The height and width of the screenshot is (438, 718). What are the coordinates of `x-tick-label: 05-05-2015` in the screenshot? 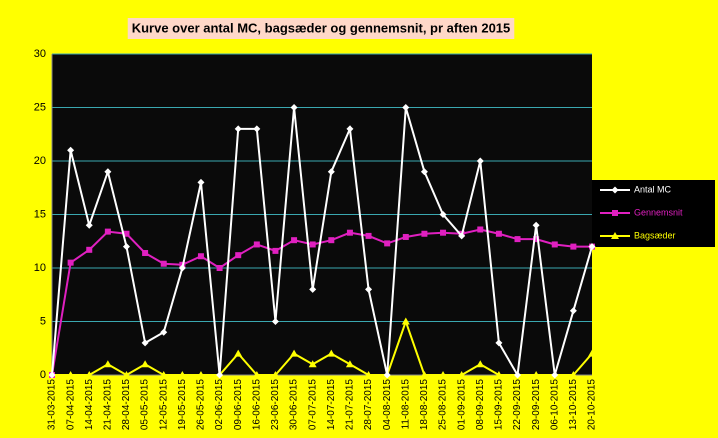 It's located at (145, 405).